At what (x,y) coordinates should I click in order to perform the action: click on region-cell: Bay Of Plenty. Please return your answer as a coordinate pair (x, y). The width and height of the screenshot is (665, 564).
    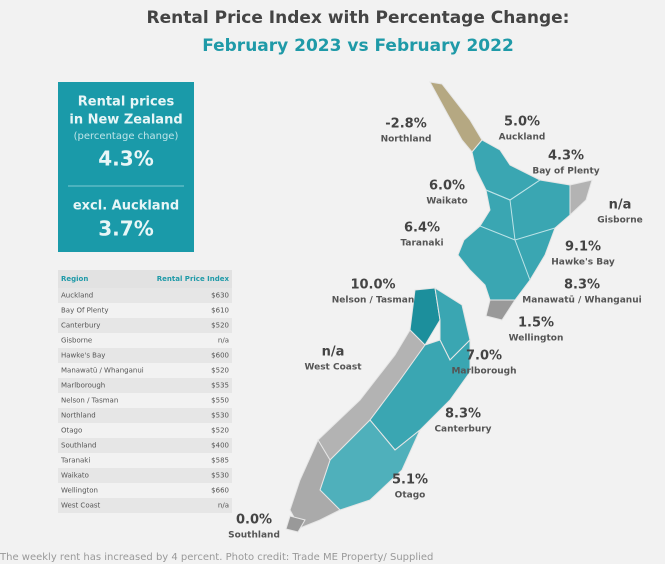
    Looking at the image, I should click on (84, 311).